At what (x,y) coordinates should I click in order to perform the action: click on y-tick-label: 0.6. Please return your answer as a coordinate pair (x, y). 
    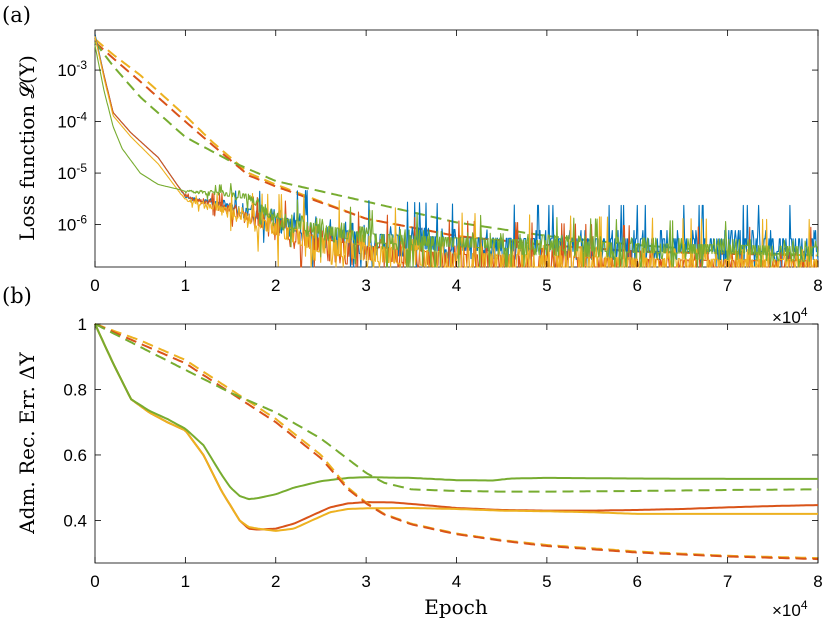
    Looking at the image, I should click on (75, 455).